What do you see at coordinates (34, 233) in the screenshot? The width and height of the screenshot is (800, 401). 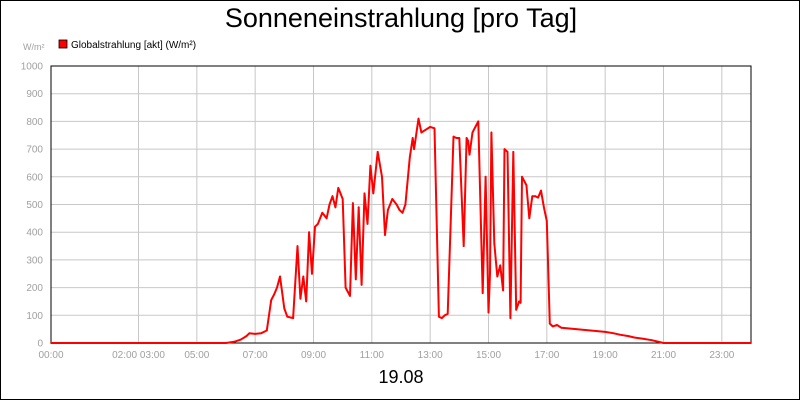 I see `y-tick-label: 400` at bounding box center [34, 233].